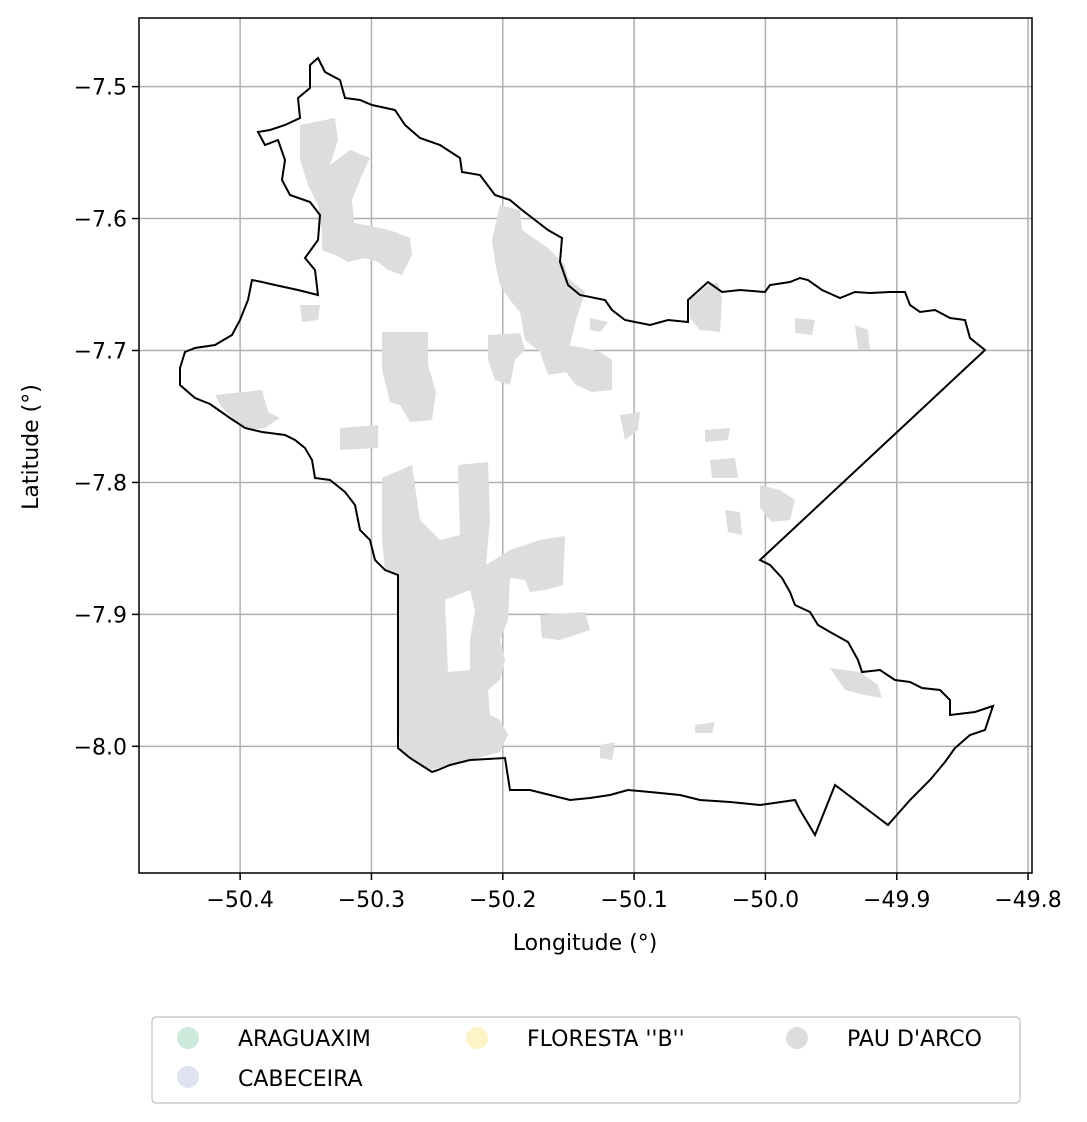 This screenshot has height=1122, width=1087. Describe the element at coordinates (371, 900) in the screenshot. I see `x-tick-label: −50.3` at that location.